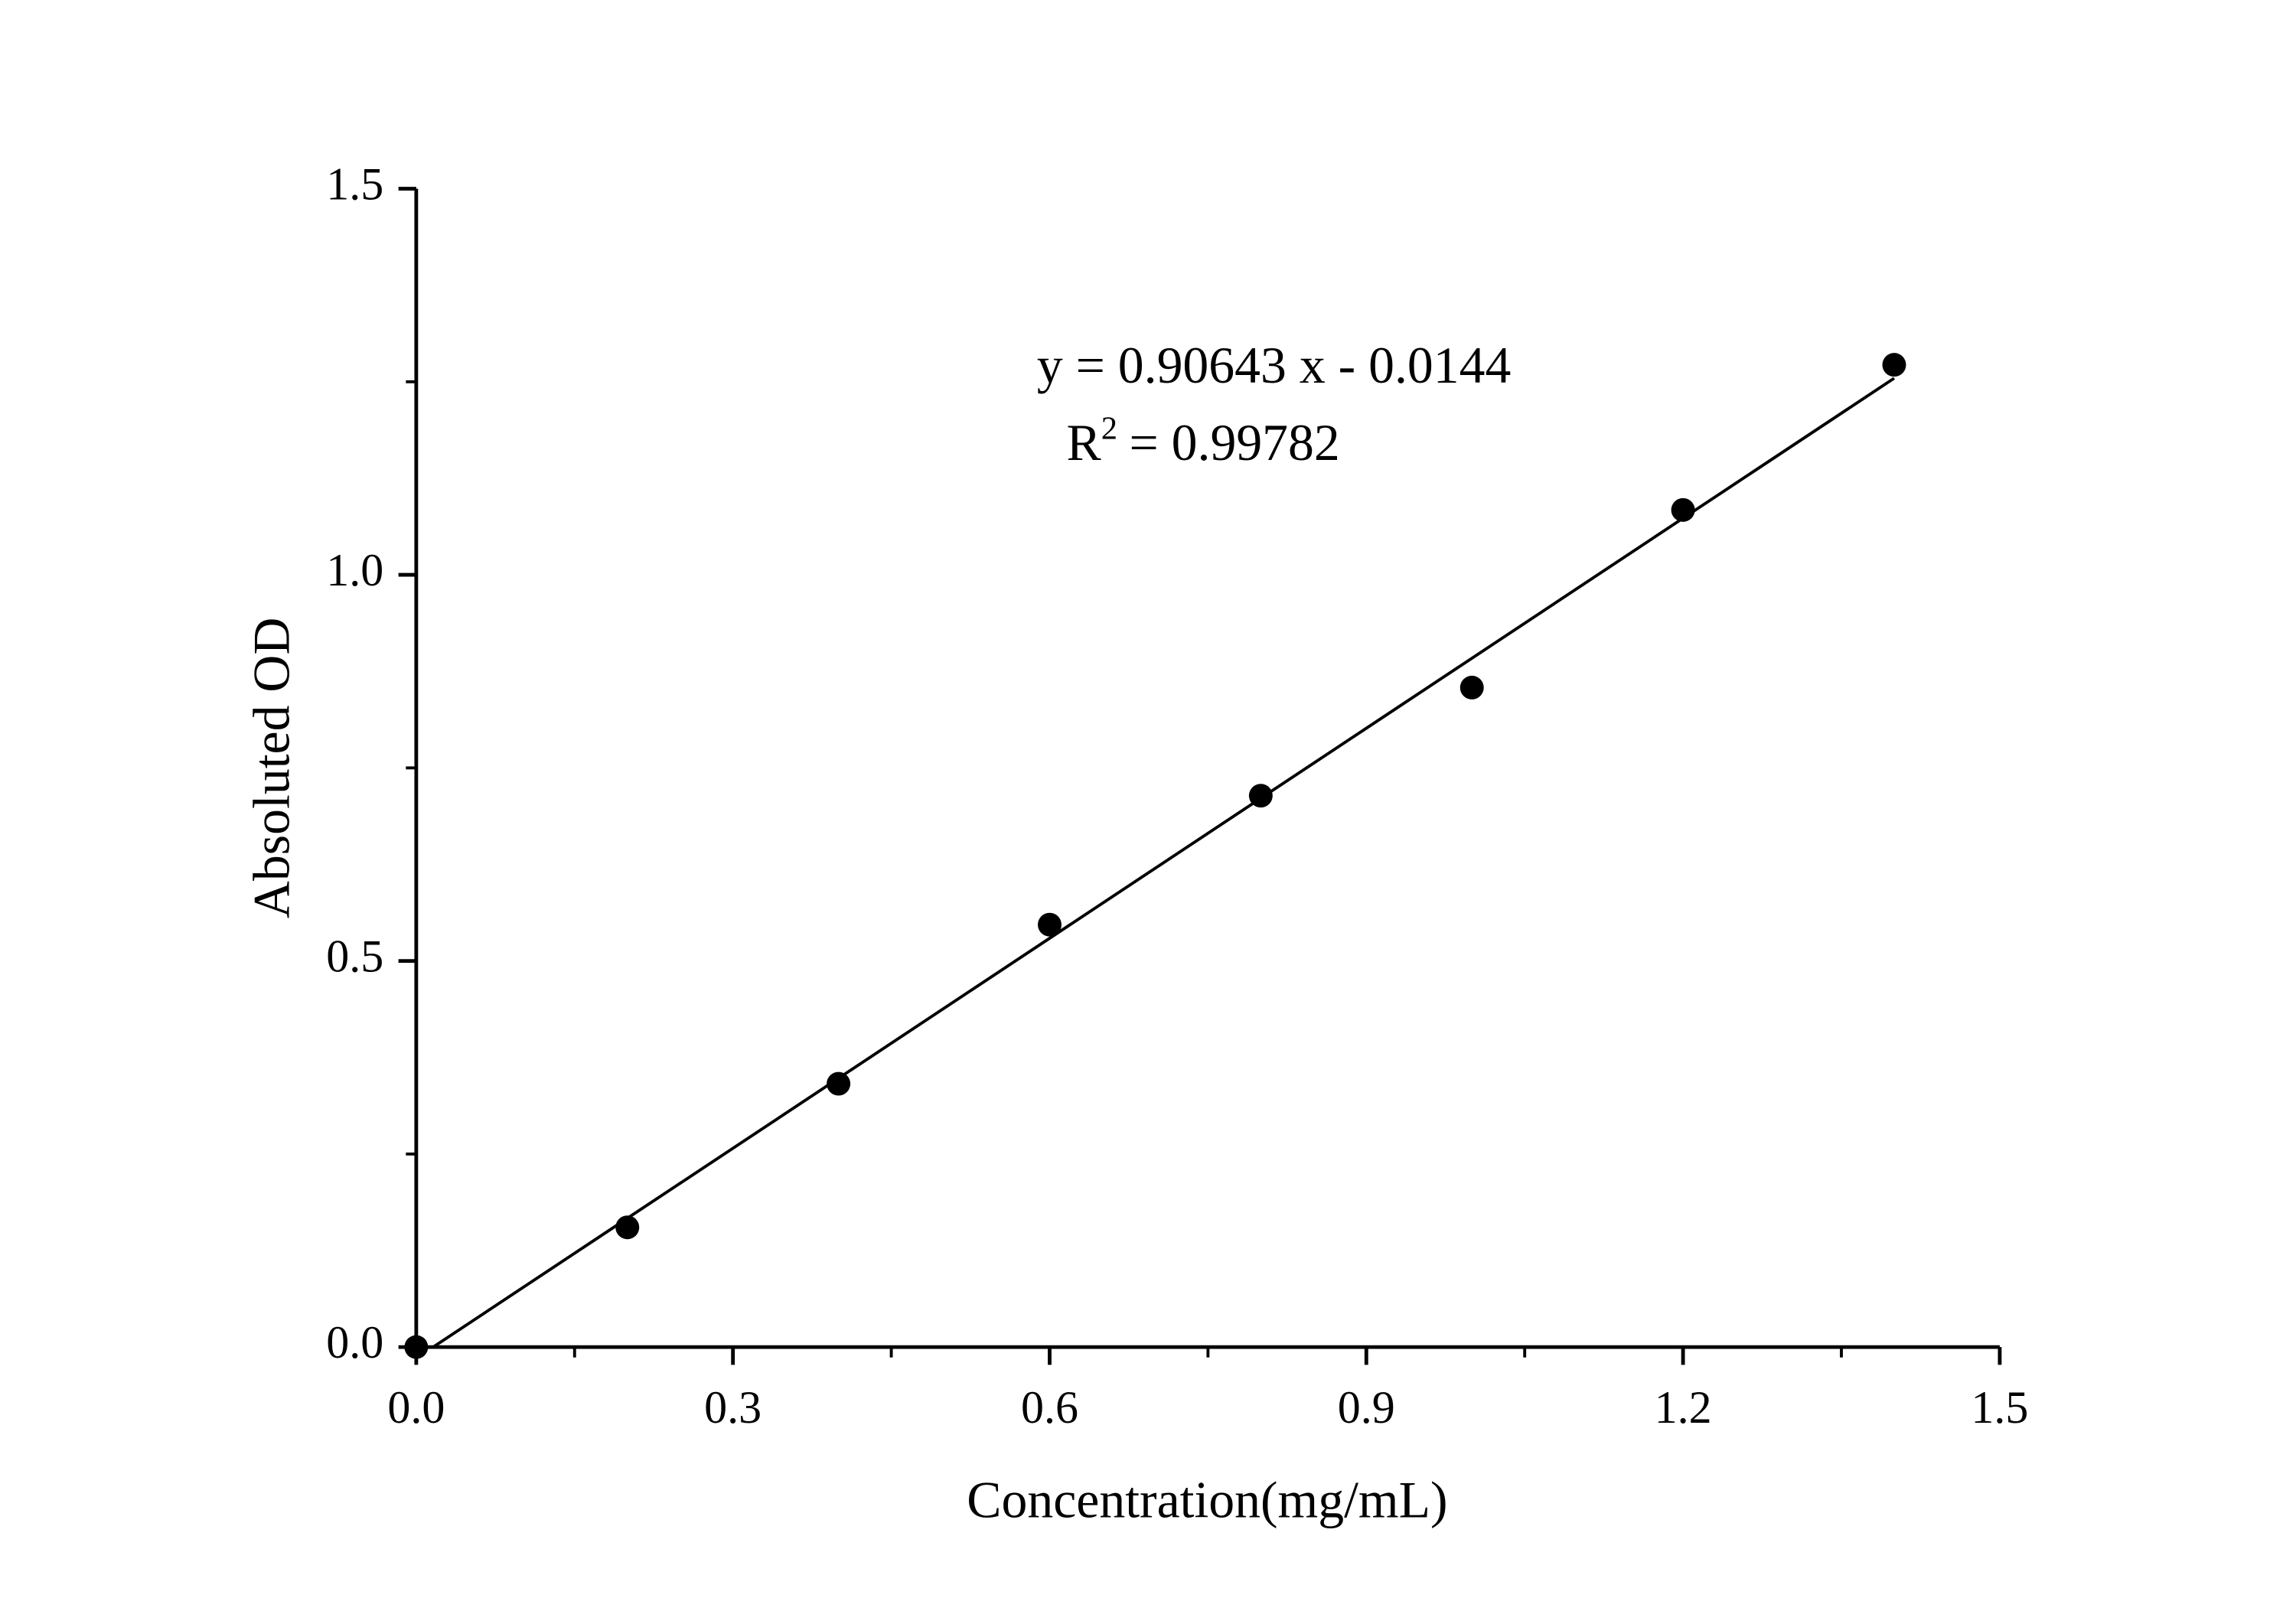  Describe the element at coordinates (1235, 443) in the screenshot. I see `r2-value: = 0.99782` at that location.